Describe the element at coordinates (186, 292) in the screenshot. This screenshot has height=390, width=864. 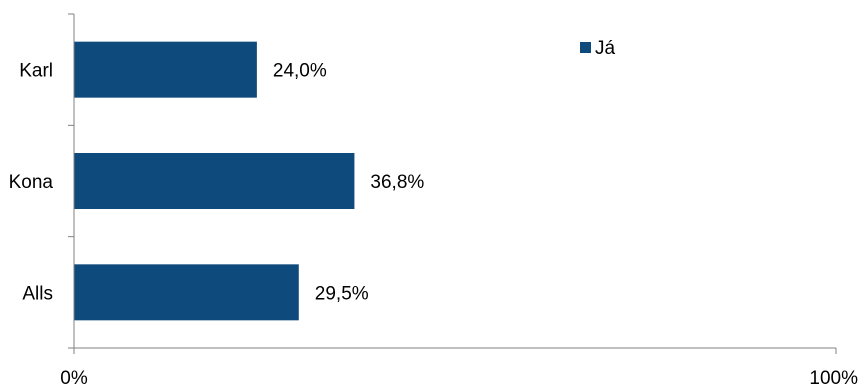
I see `bar-alls` at that location.